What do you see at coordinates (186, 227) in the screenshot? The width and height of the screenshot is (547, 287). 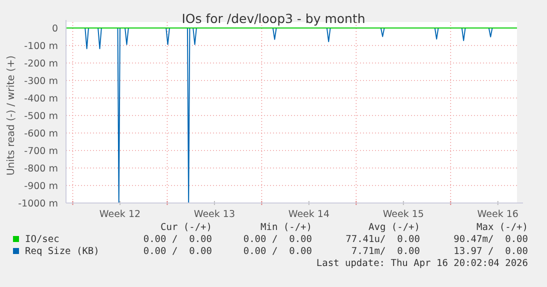 I see `text: Cur (-/+)` at bounding box center [186, 227].